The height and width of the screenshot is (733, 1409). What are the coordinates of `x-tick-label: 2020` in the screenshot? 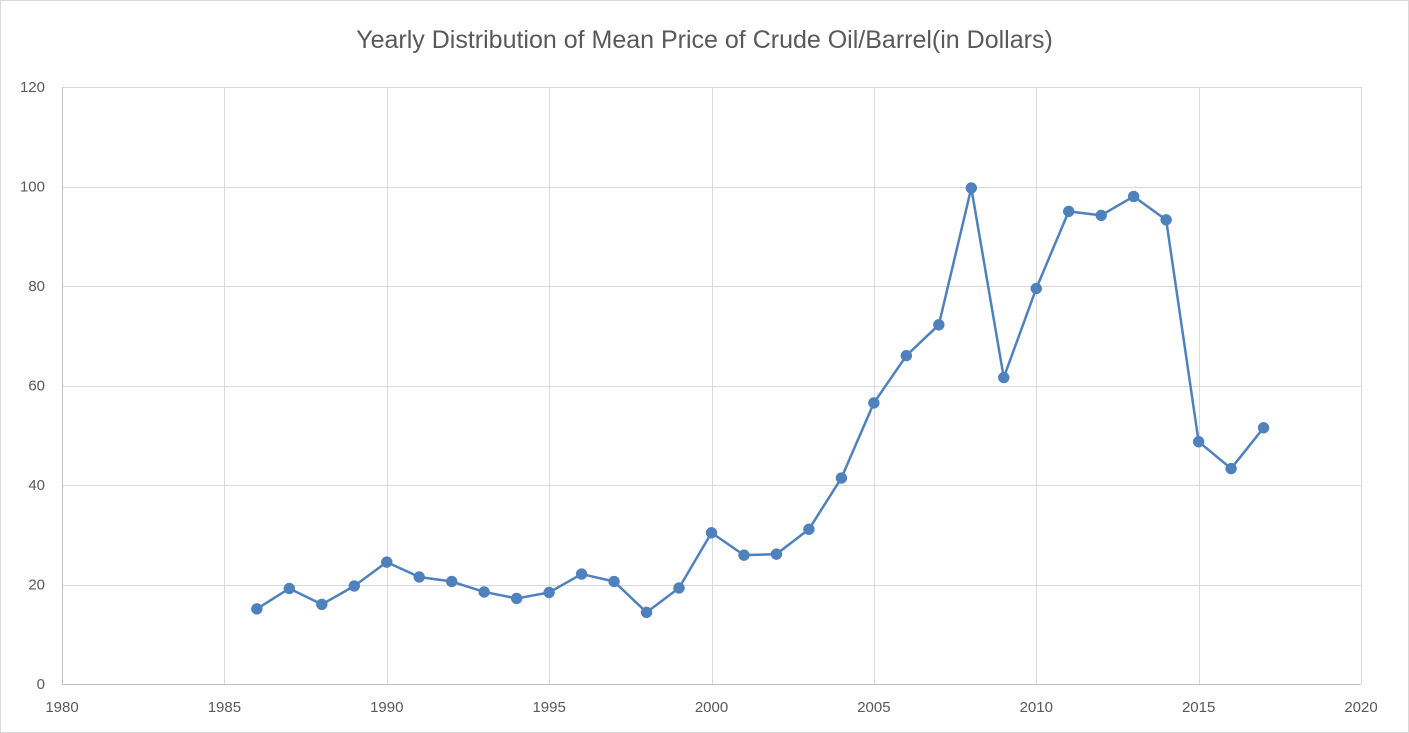 It's located at (1360, 707).